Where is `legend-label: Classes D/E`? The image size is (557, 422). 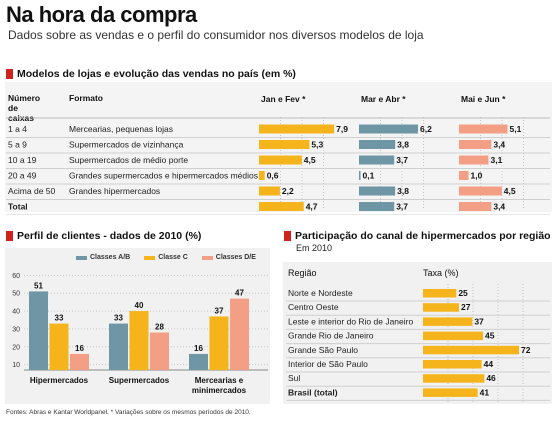
legend-label: Classes D/E is located at coordinates (235, 257).